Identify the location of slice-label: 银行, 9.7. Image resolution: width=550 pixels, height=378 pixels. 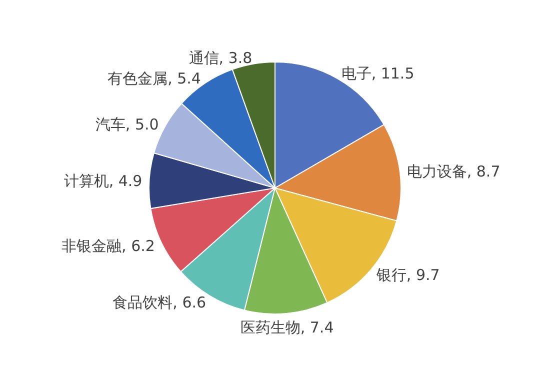
(407, 275).